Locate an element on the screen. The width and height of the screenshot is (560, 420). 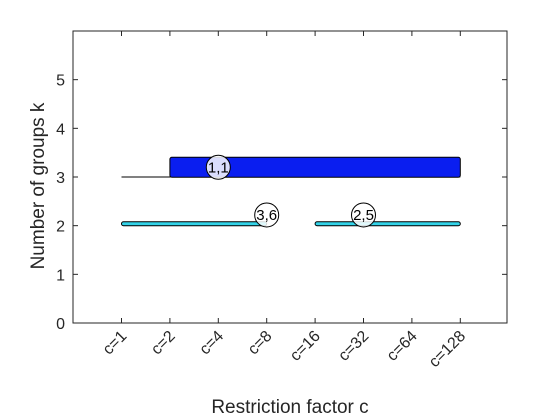
x-tick-label: c=4 is located at coordinates (212, 343).